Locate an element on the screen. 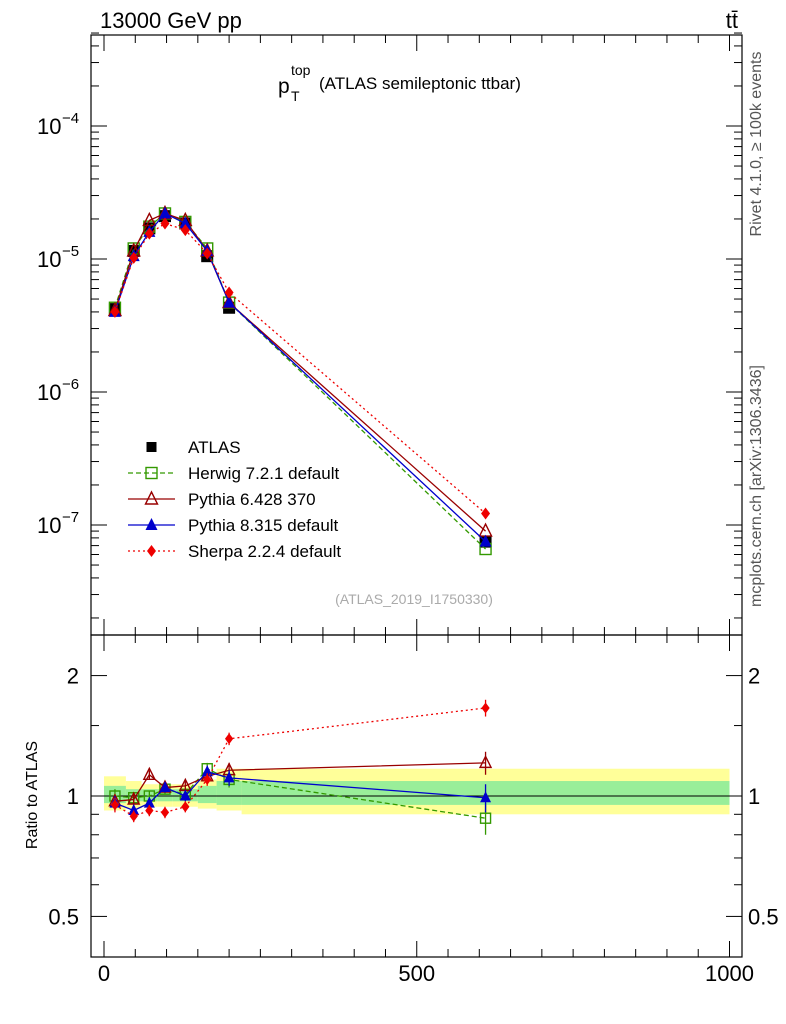 The image size is (786, 1024). ratio-ytick-label-right: 1 is located at coordinates (754, 796).